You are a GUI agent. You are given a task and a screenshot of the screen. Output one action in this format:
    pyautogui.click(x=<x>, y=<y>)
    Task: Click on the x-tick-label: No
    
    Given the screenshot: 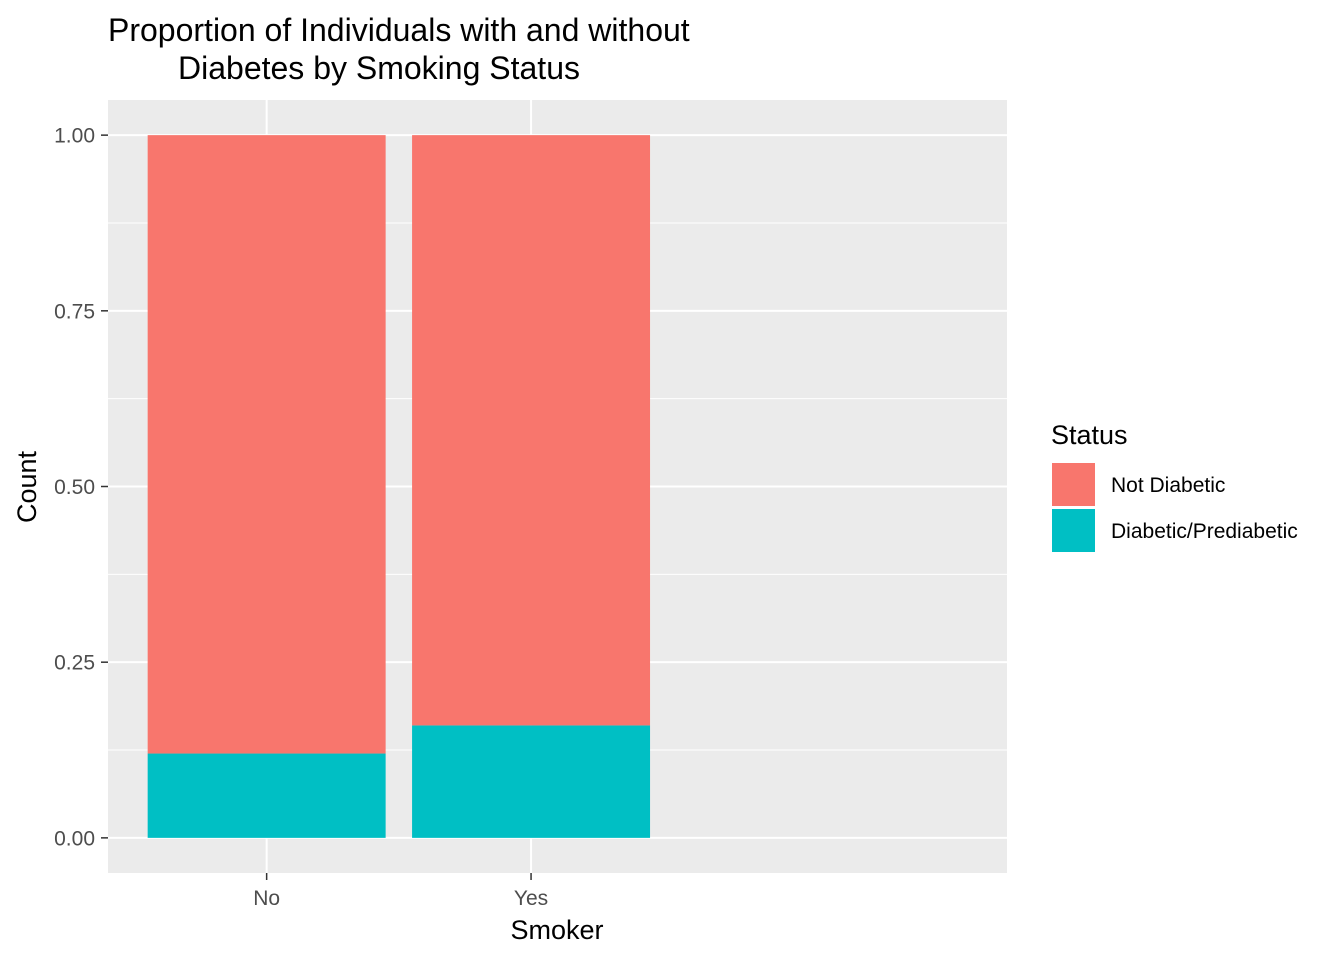 What is the action you would take?
    pyautogui.click(x=266, y=898)
    